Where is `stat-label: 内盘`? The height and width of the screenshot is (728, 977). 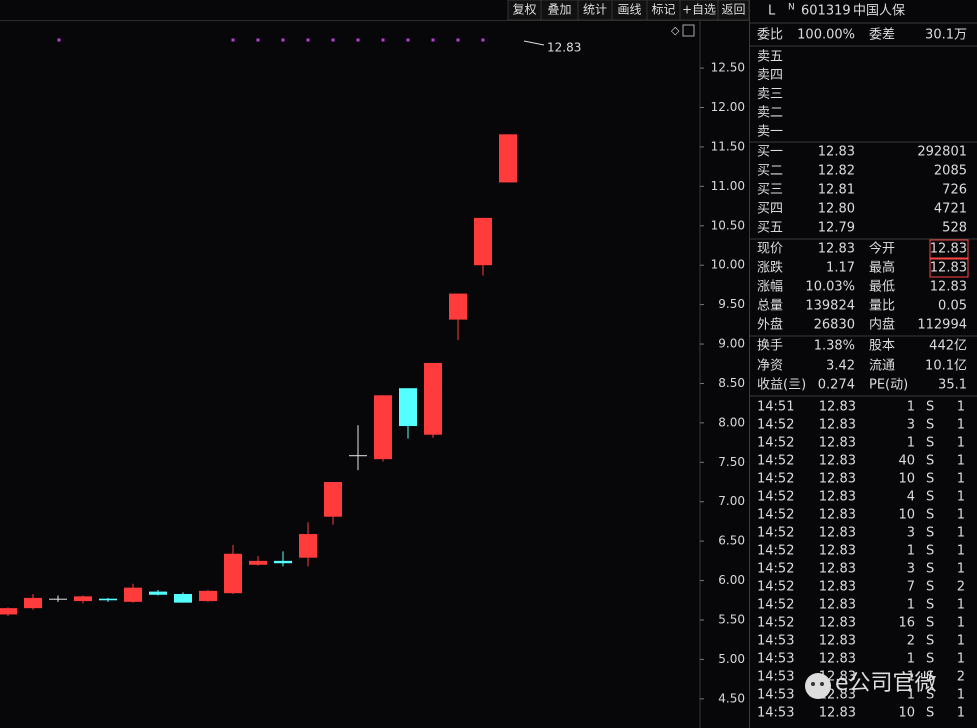 stat-label: 内盘 is located at coordinates (882, 325).